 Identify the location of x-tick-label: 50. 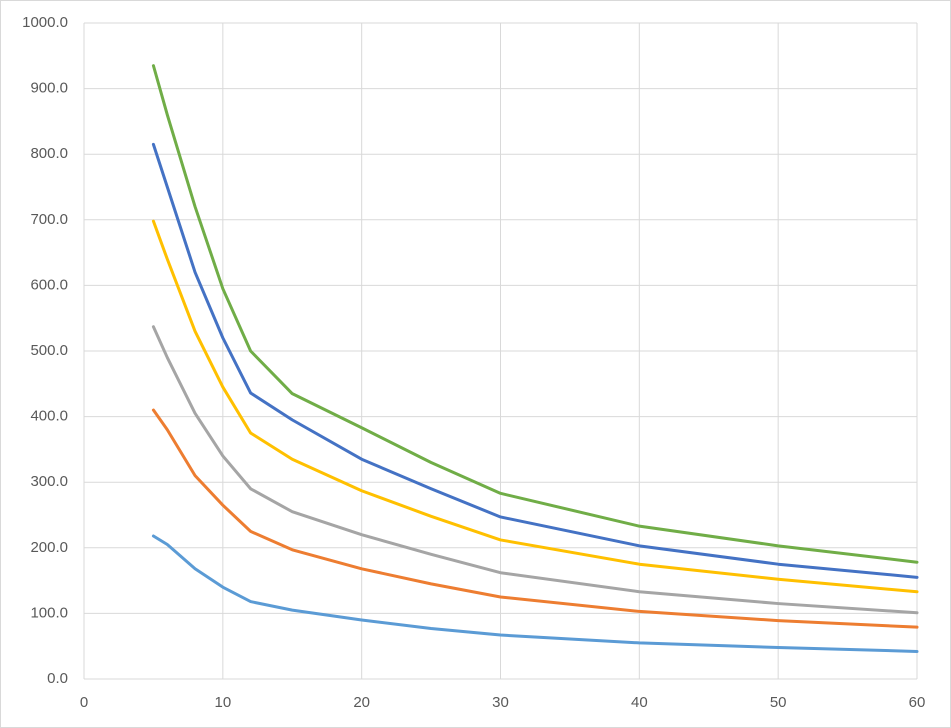
(778, 702).